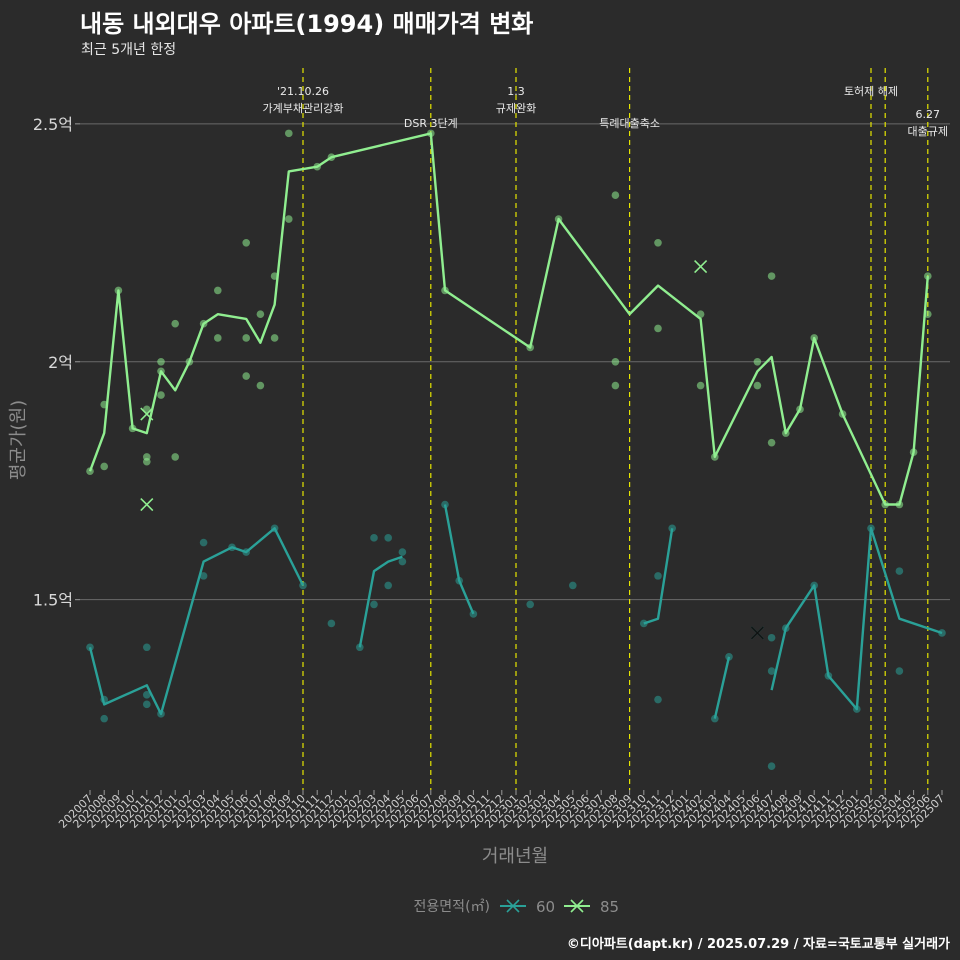 The width and height of the screenshot is (960, 960). What do you see at coordinates (545, 907) in the screenshot?
I see `legend-label: 60` at bounding box center [545, 907].